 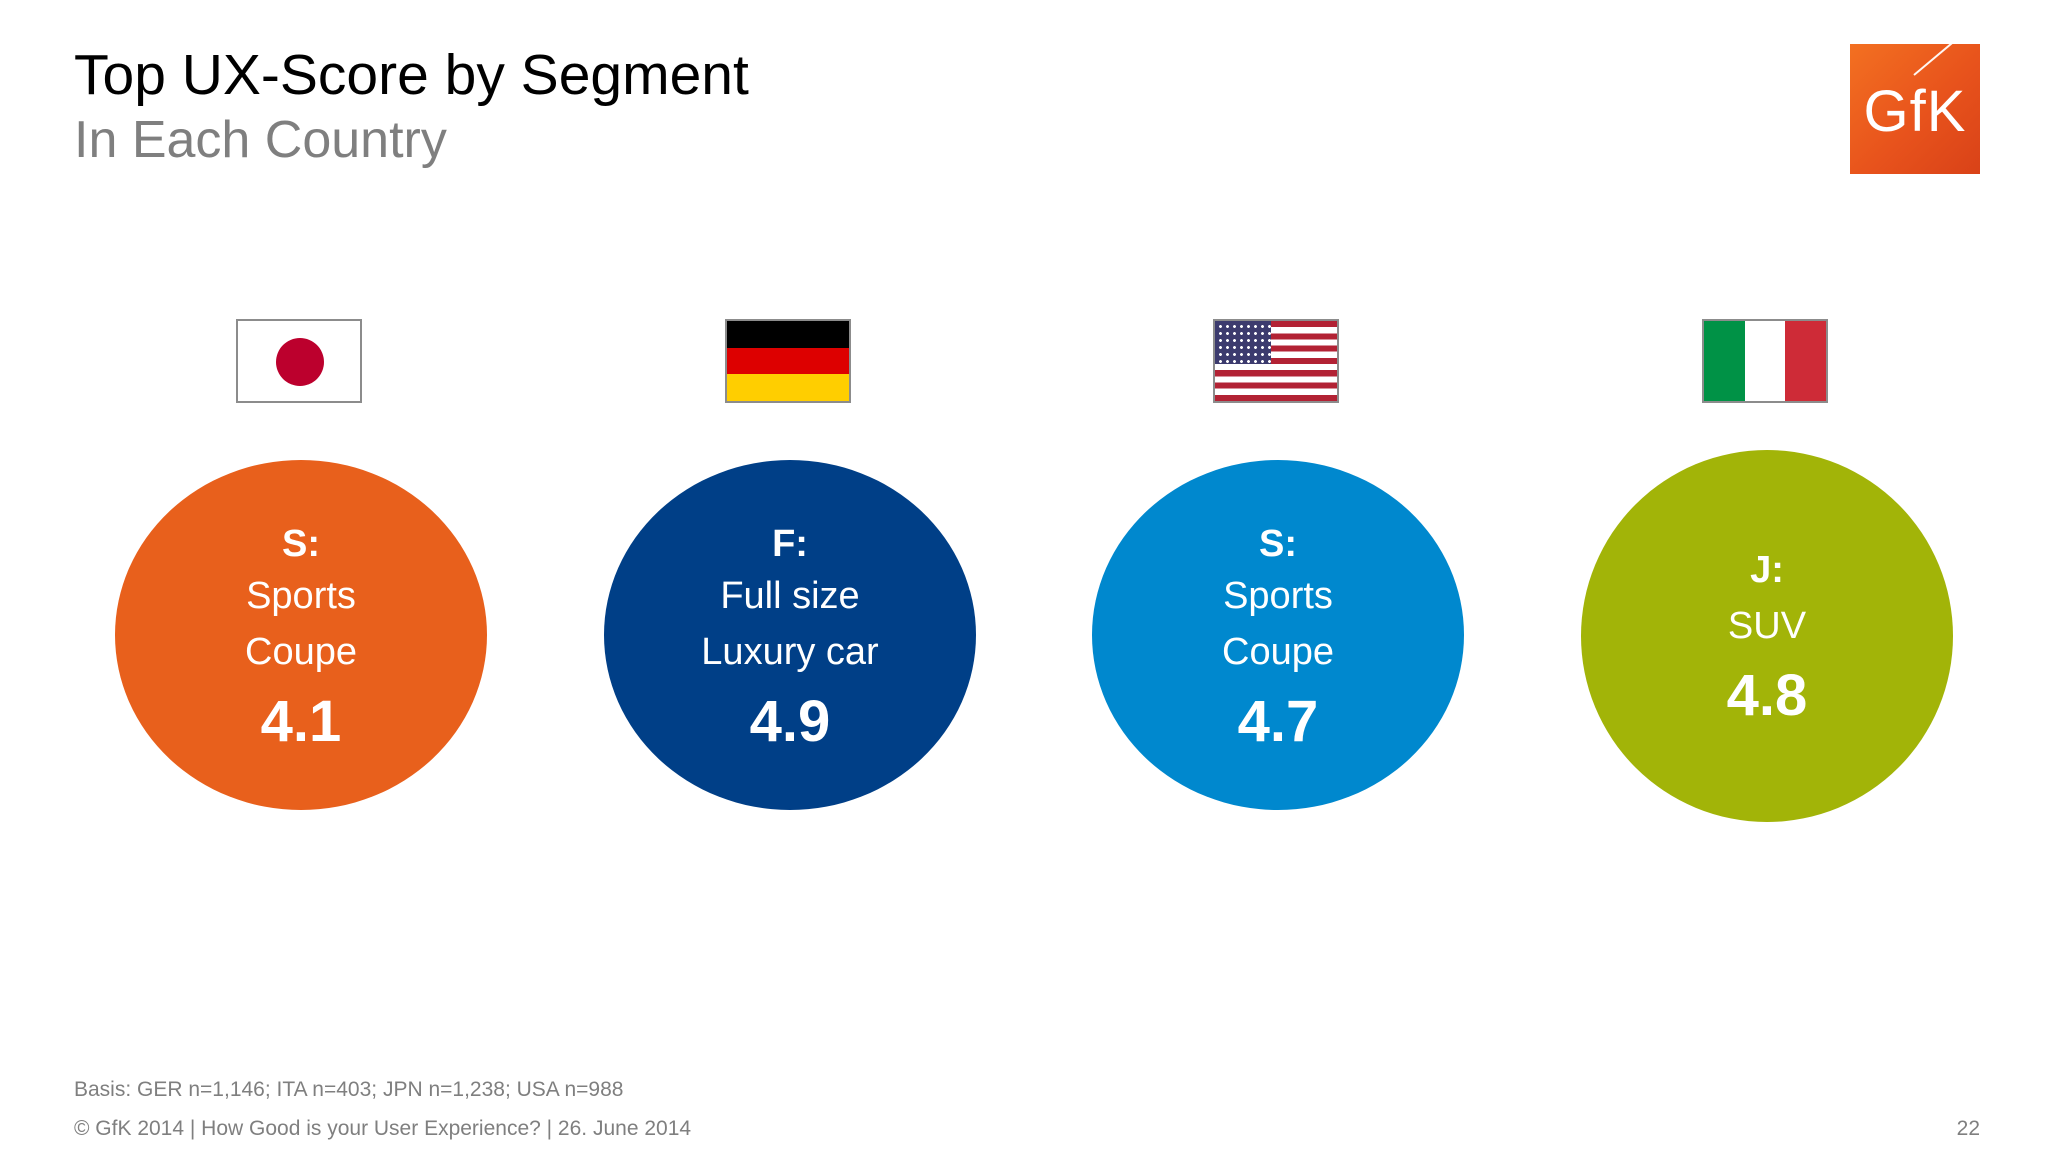 I want to click on italy-flag-icon, so click(x=1765, y=361).